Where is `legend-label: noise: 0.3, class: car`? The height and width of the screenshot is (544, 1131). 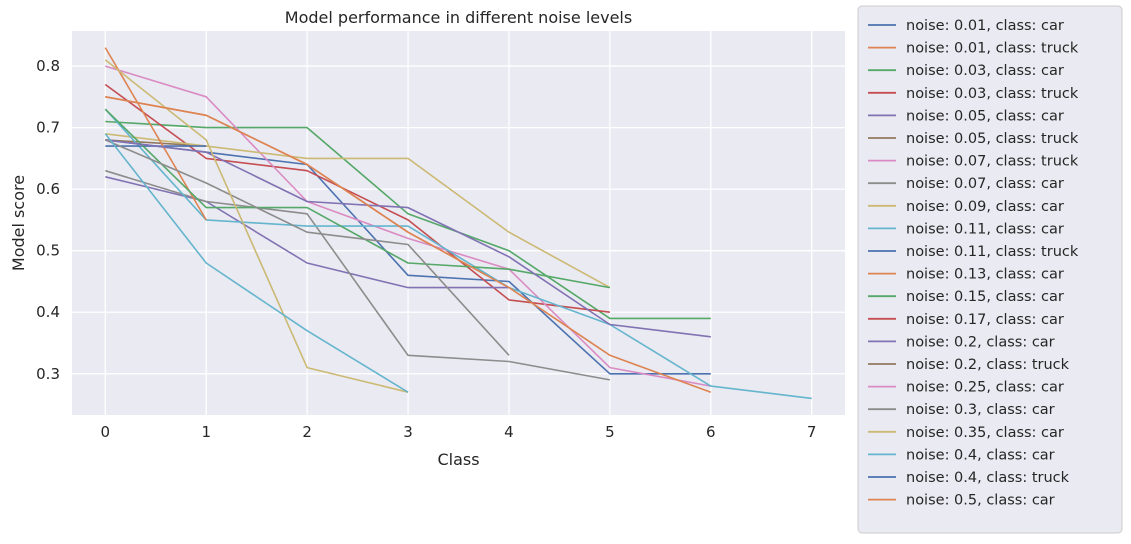
legend-label: noise: 0.3, class: car is located at coordinates (980, 410).